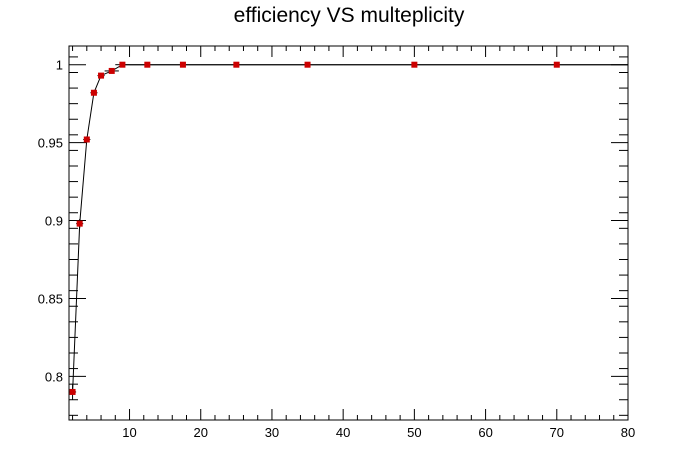  I want to click on x-tick-label: 10, so click(129, 432).